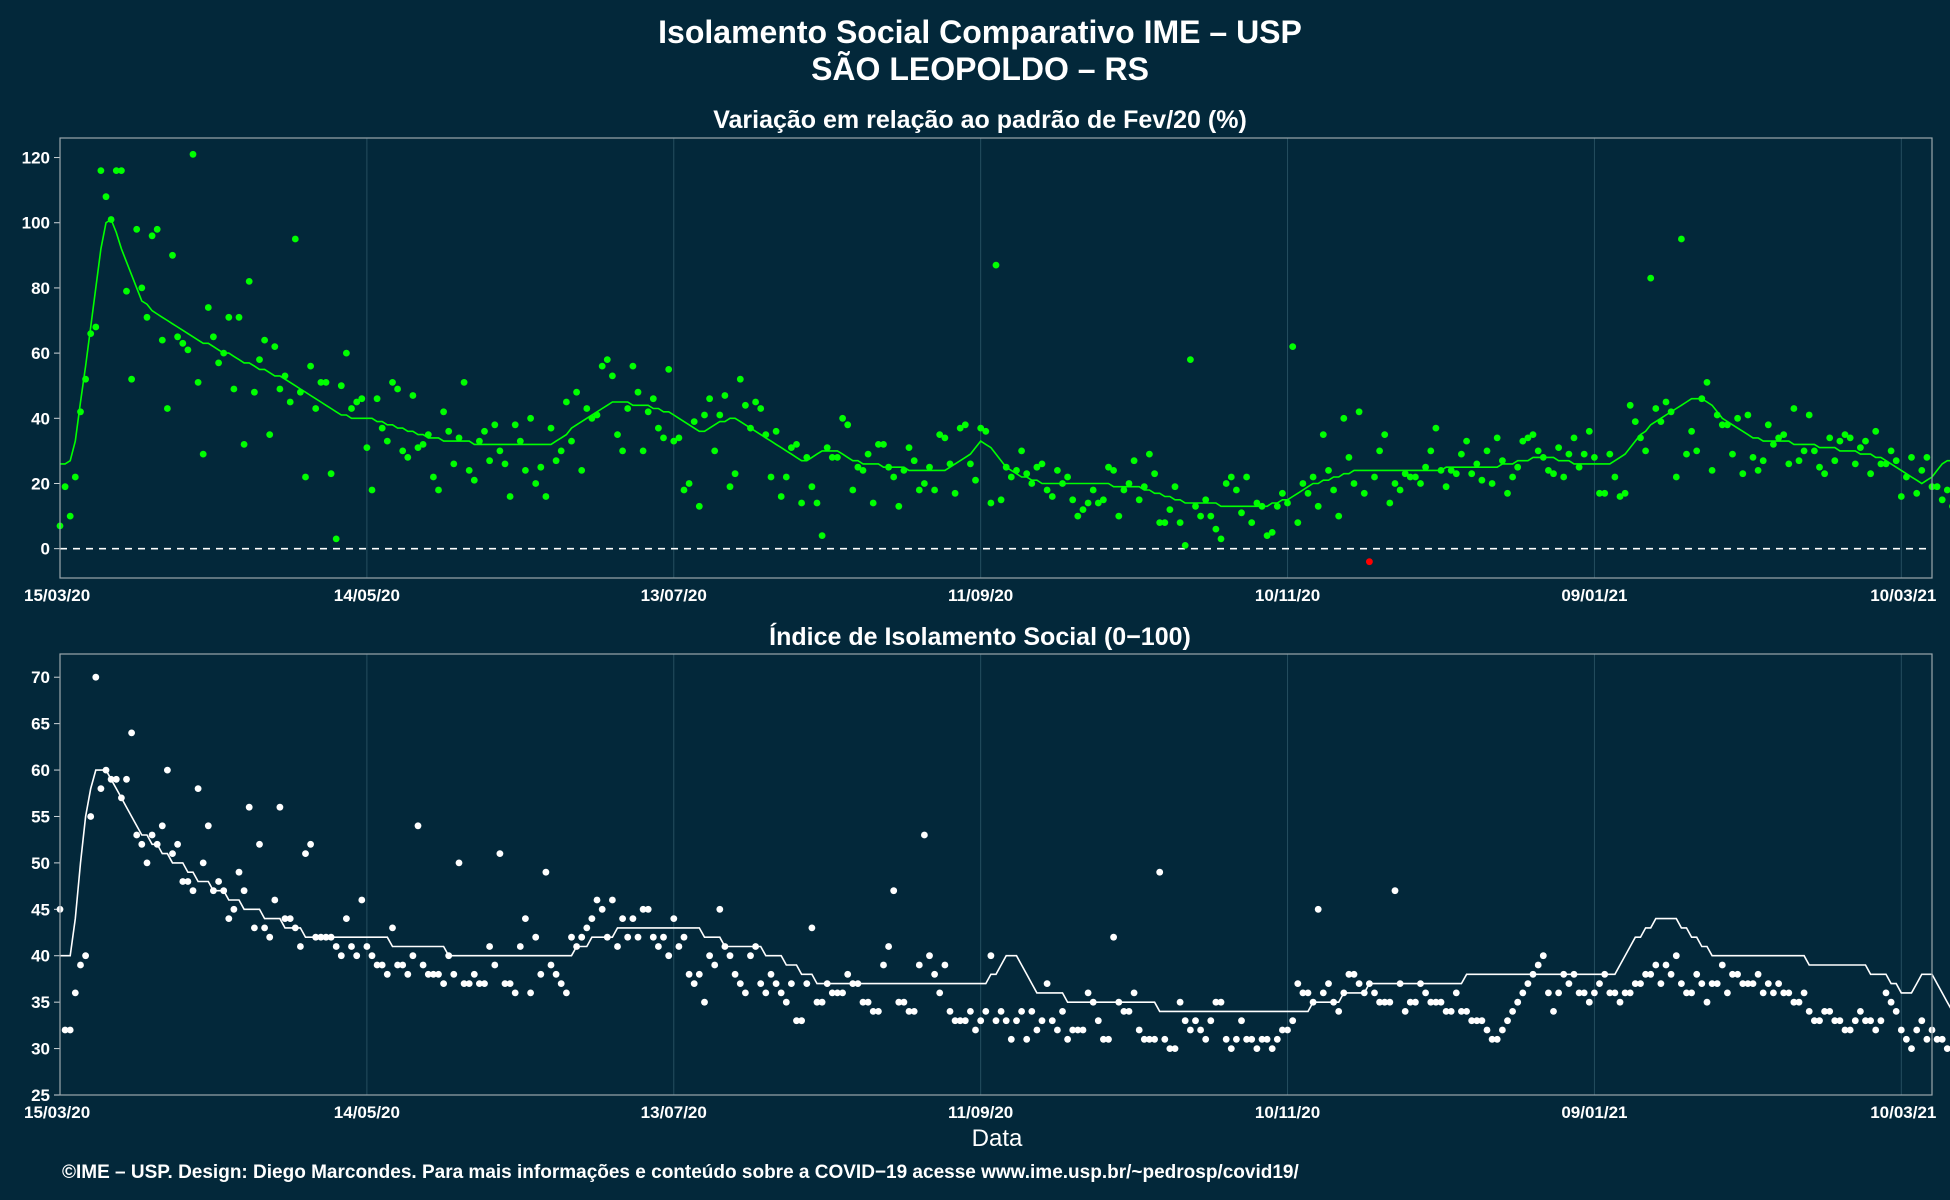 This screenshot has height=1200, width=1950. Describe the element at coordinates (40, 1049) in the screenshot. I see `bottom-y-tick-label: 30` at that location.